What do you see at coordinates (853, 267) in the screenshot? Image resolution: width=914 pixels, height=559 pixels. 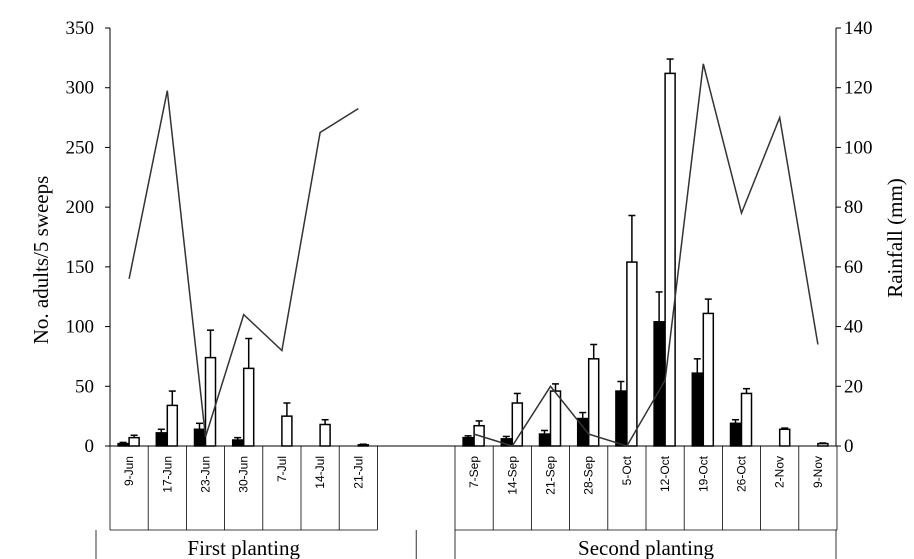 I see `right-tick-label: 60` at bounding box center [853, 267].